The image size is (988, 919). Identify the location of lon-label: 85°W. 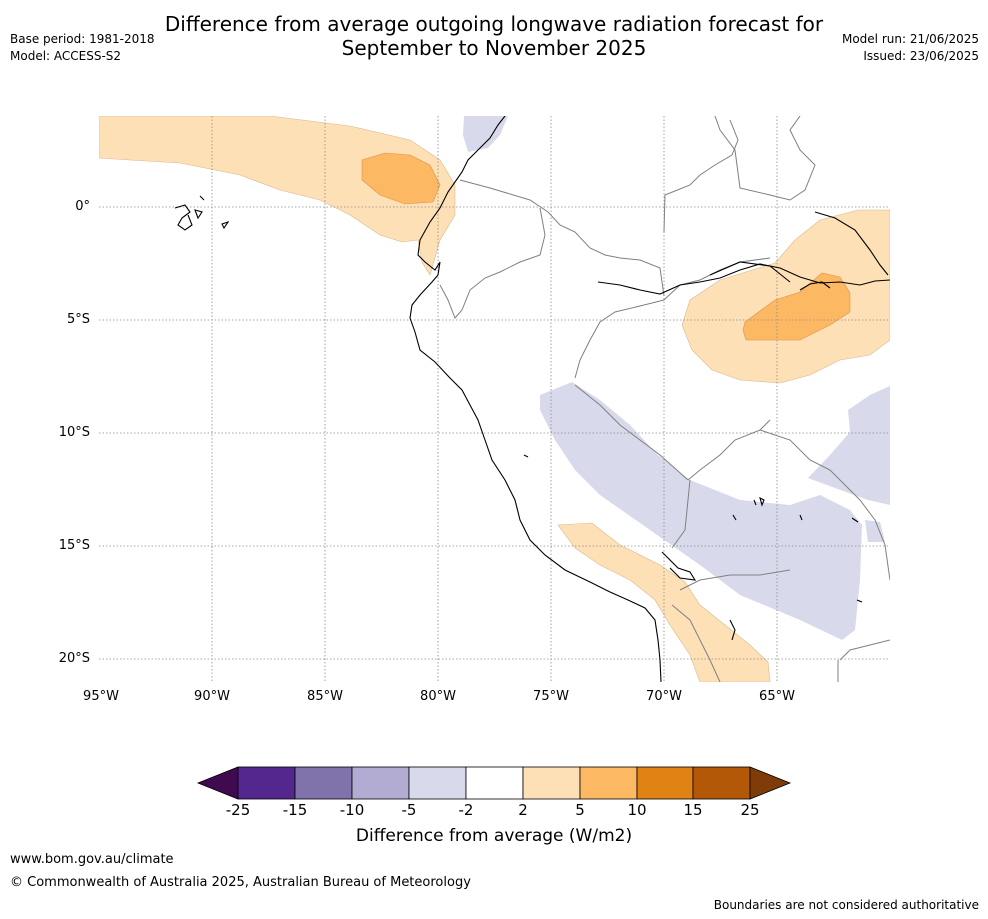
(325, 696).